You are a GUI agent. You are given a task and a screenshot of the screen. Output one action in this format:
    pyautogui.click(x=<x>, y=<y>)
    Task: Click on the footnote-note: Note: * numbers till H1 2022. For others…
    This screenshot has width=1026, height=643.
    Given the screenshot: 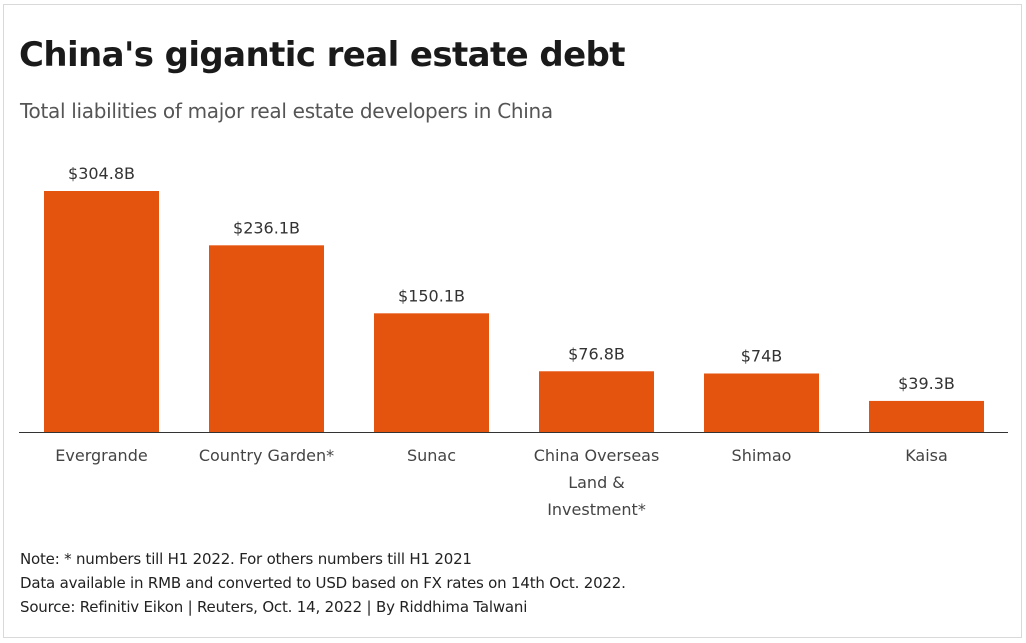 What is the action you would take?
    pyautogui.click(x=246, y=559)
    